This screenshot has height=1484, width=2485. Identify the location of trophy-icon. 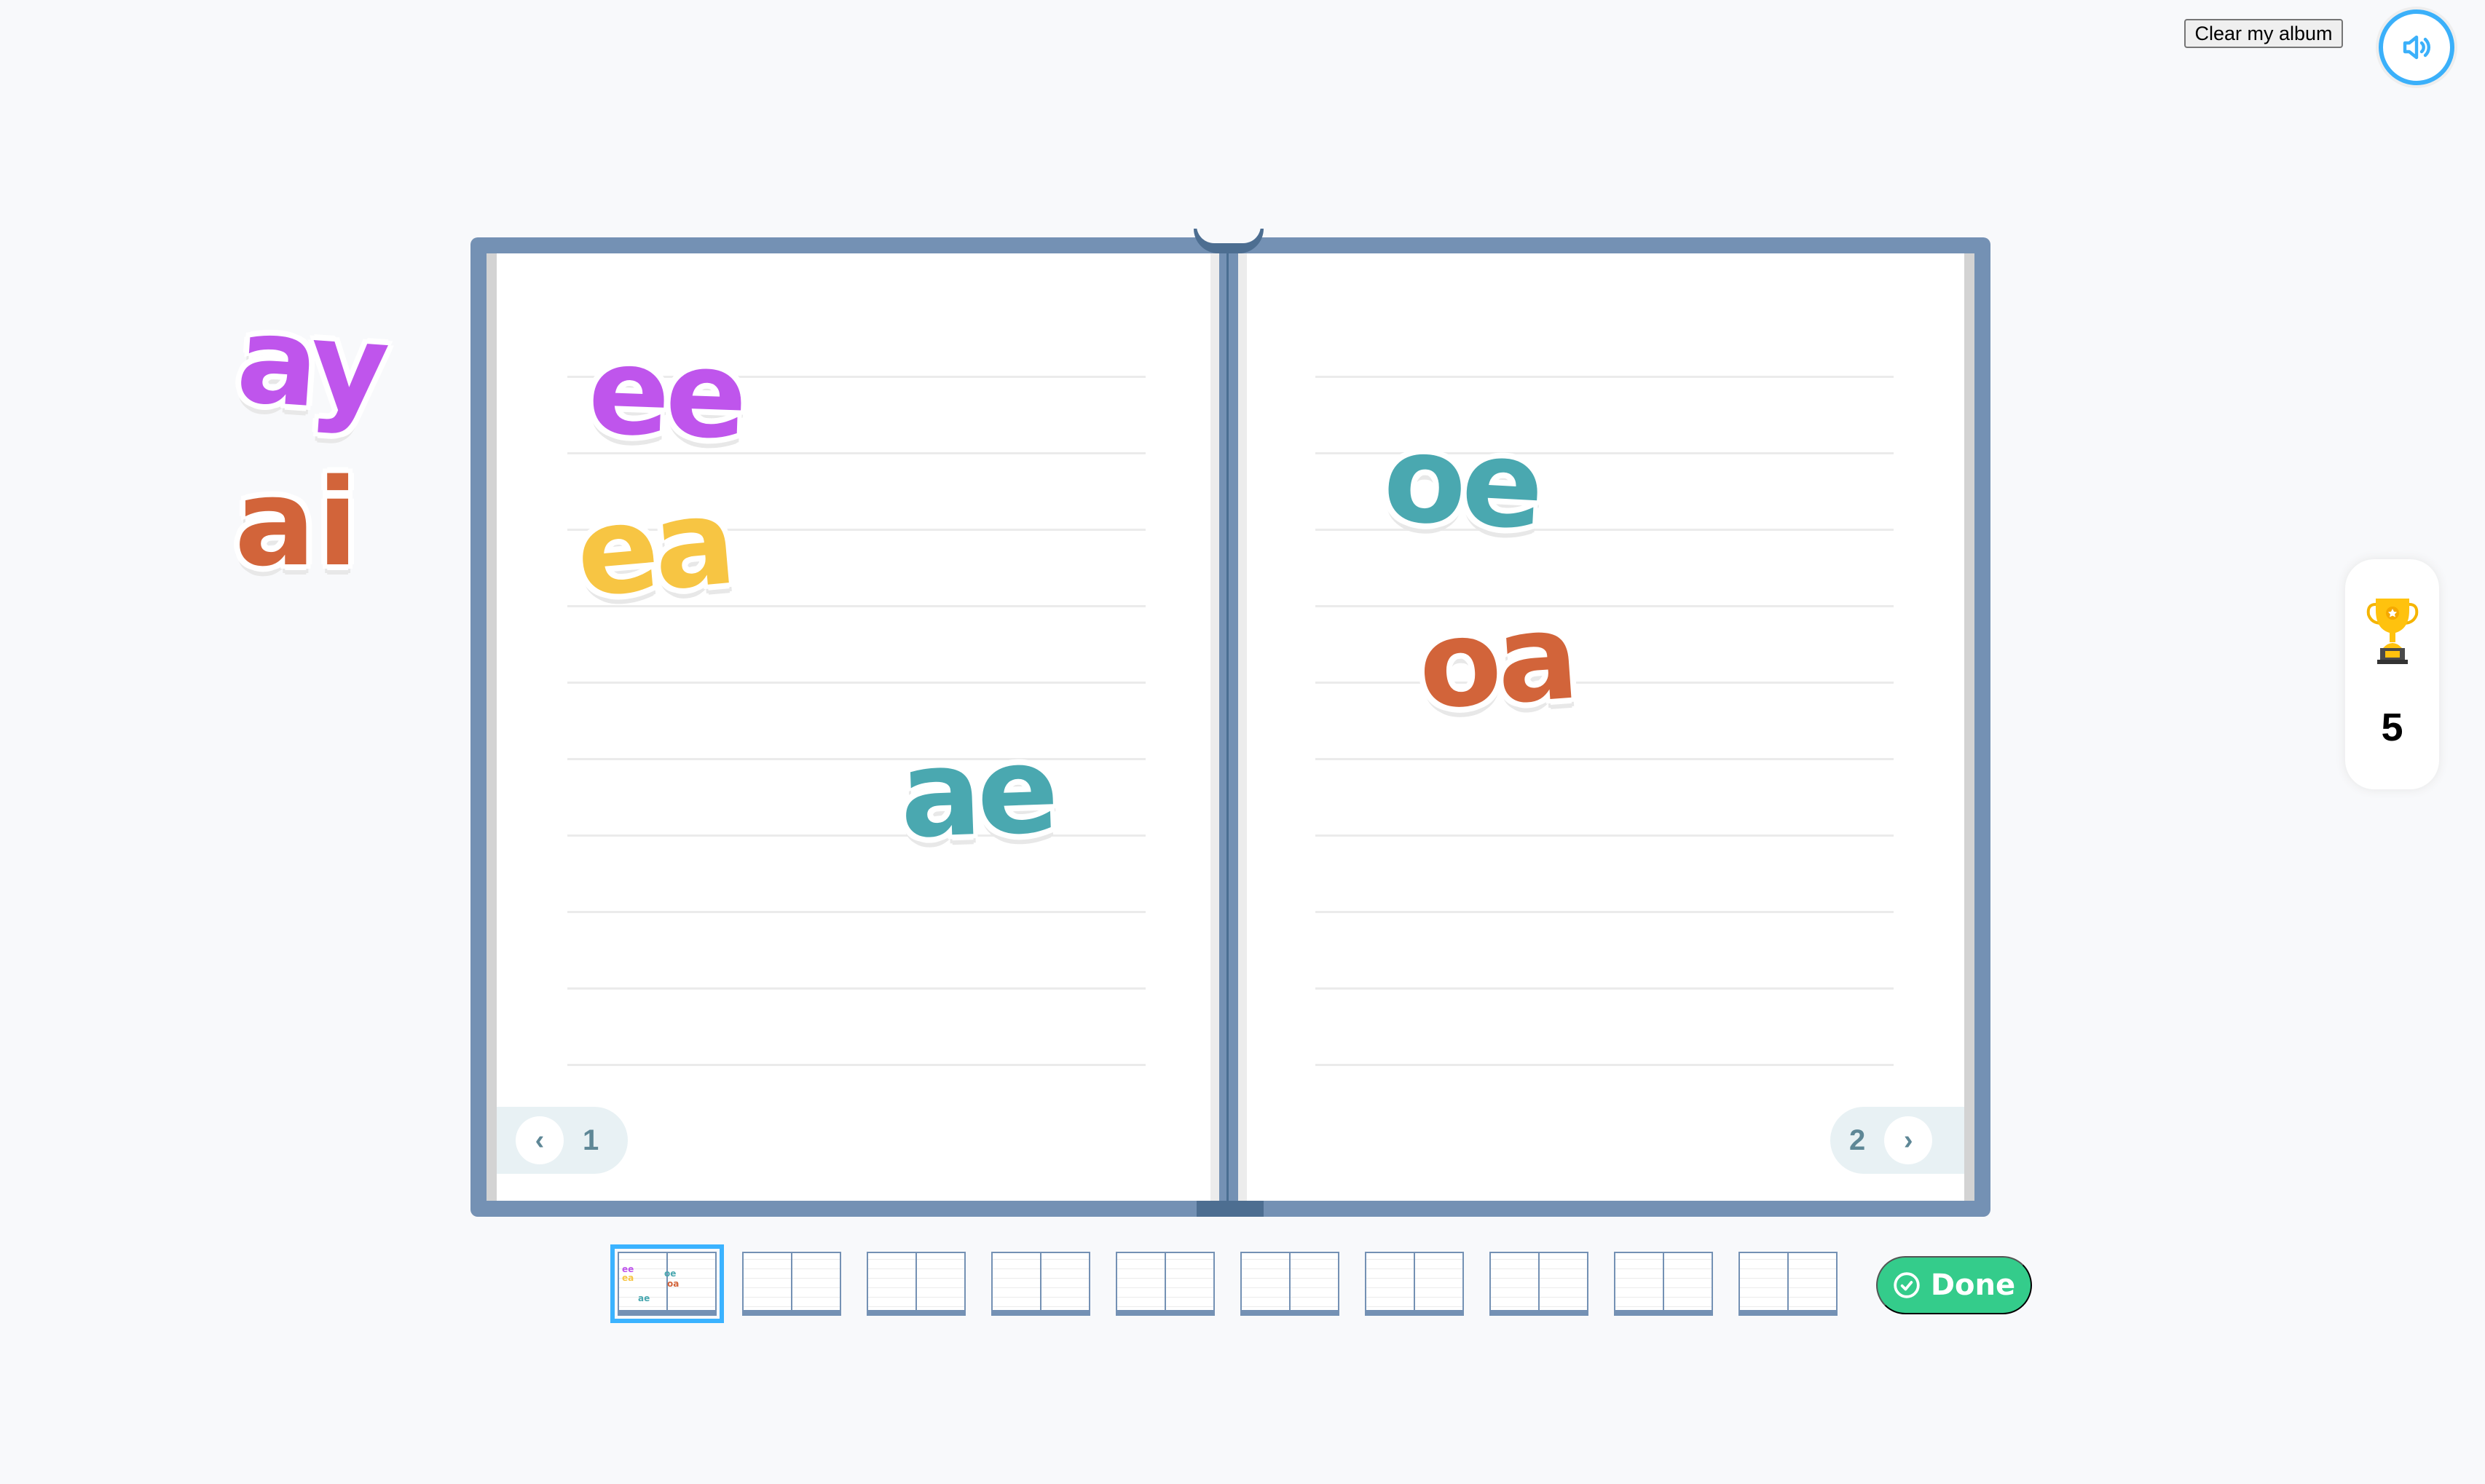
(2392, 631).